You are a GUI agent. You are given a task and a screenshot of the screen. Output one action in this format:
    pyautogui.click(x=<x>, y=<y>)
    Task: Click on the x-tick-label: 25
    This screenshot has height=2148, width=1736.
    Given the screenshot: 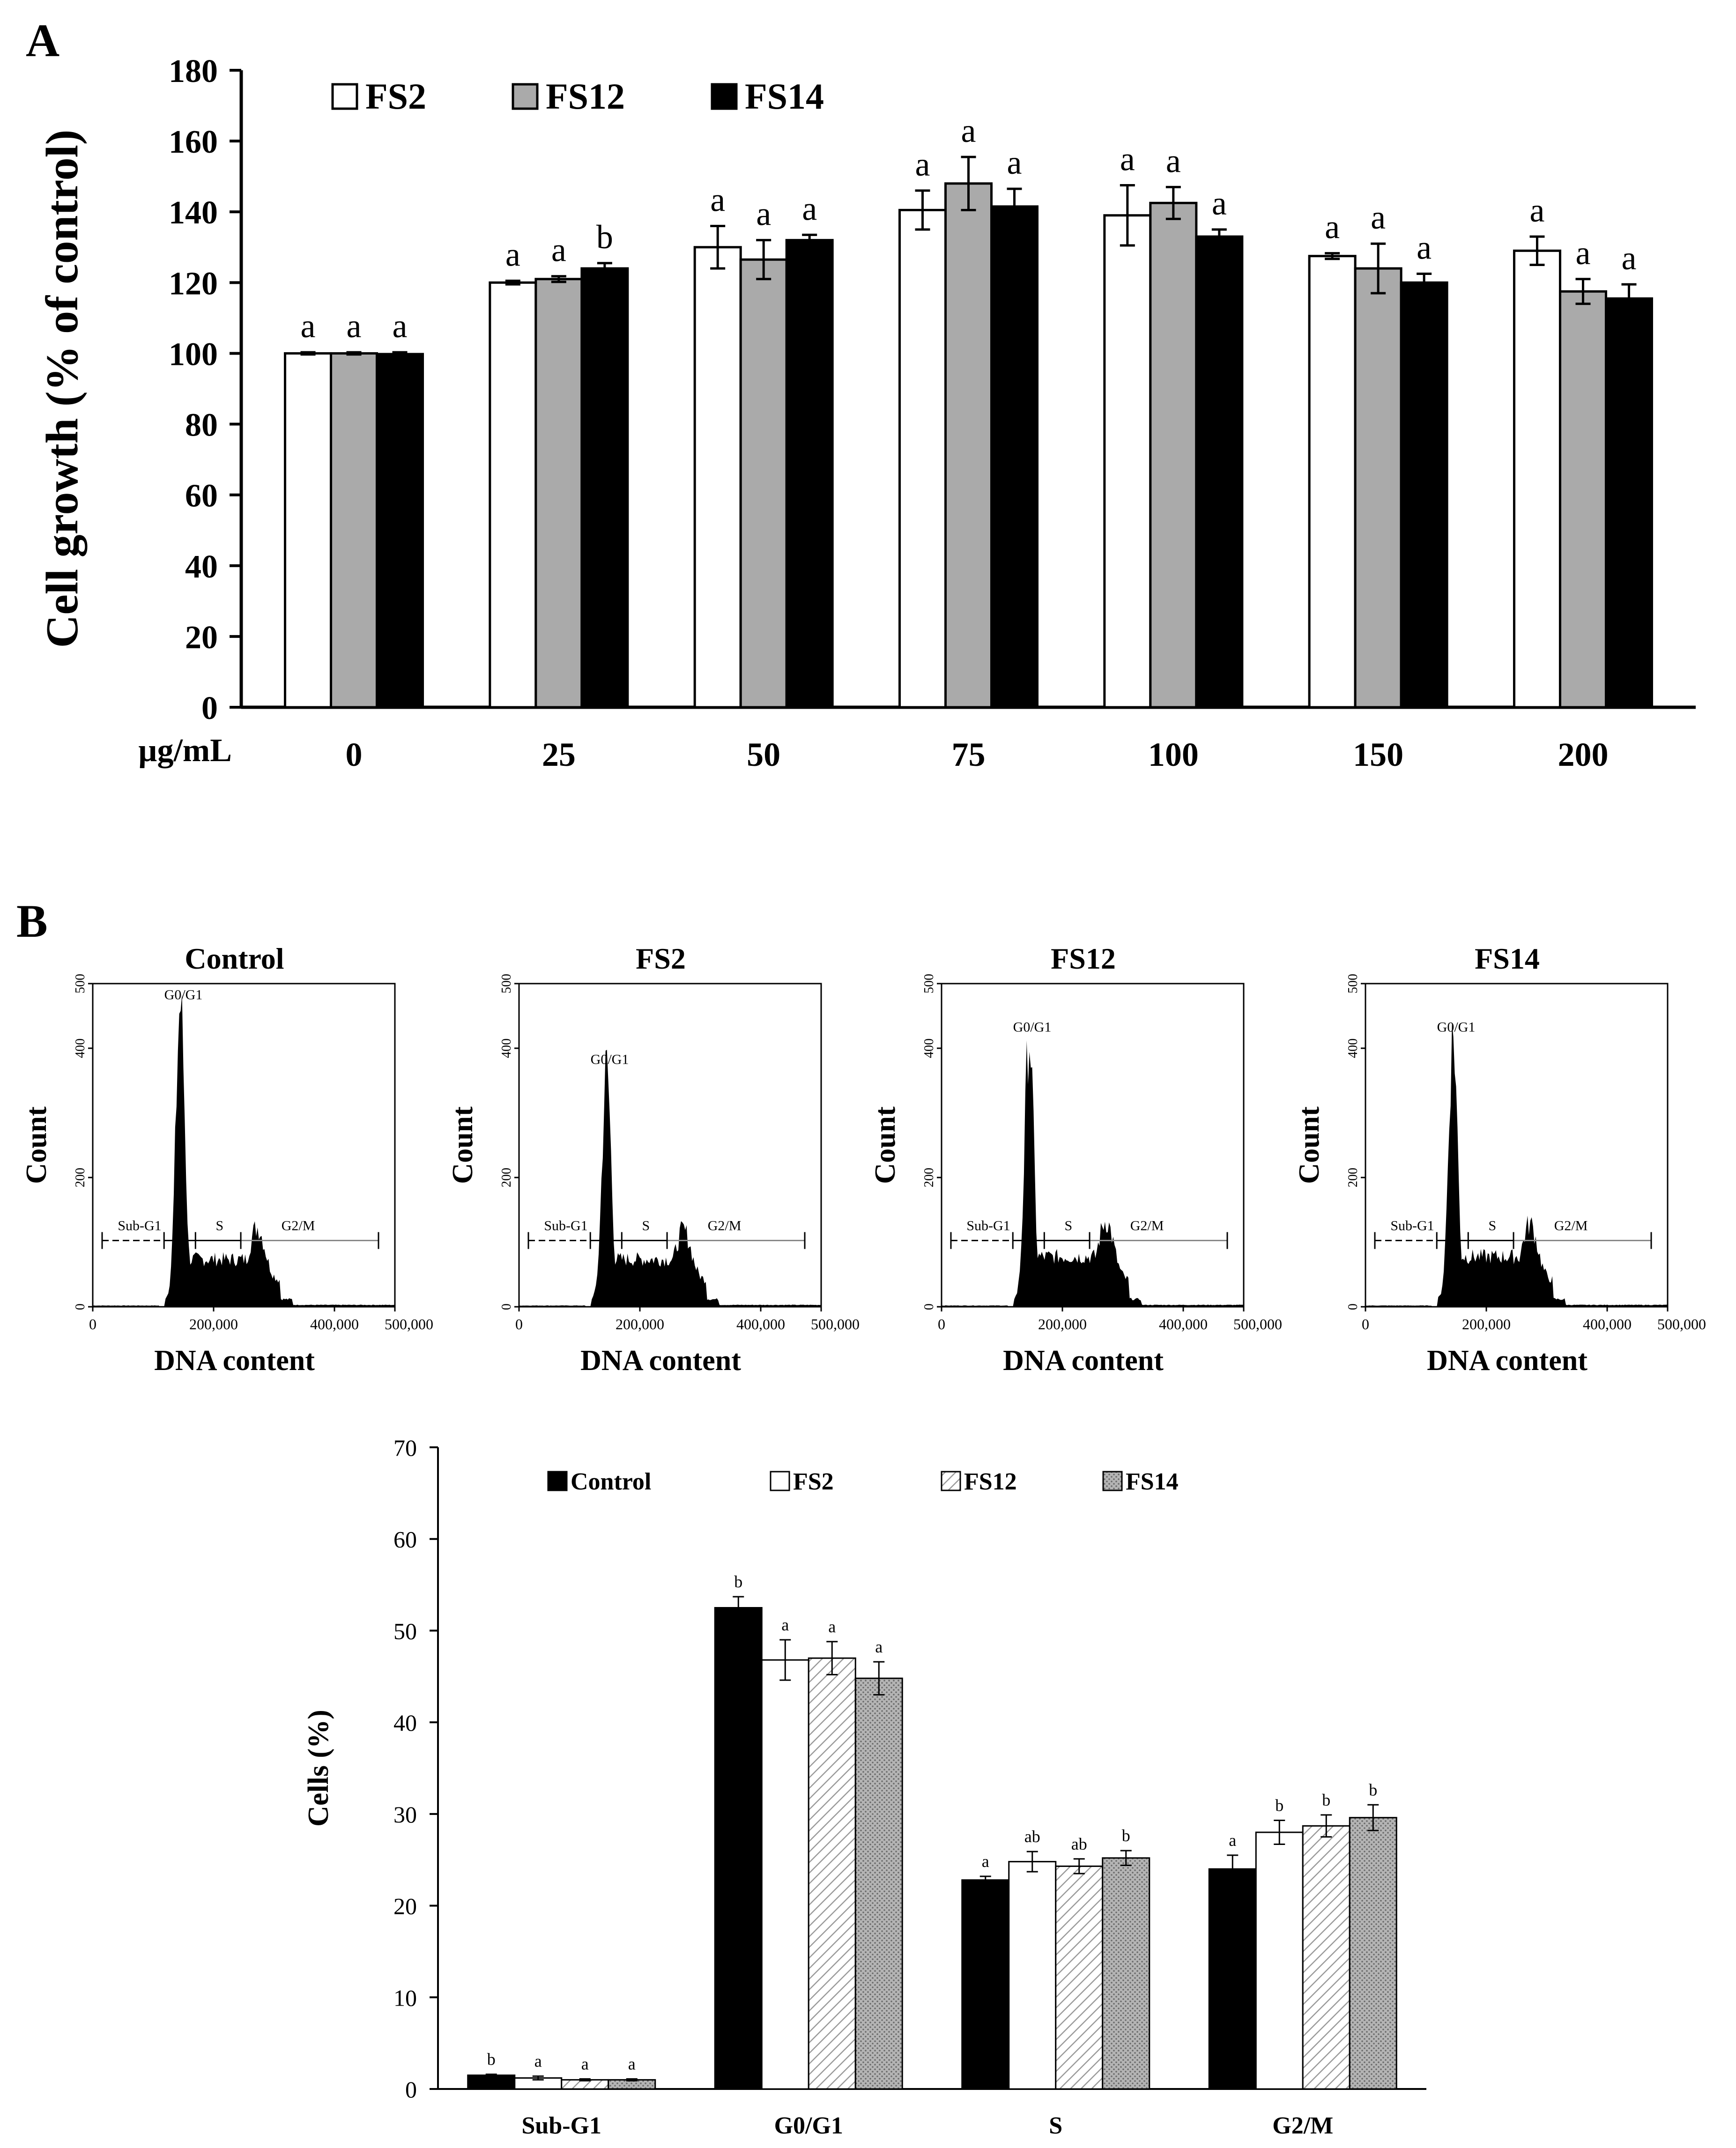 What is the action you would take?
    pyautogui.click(x=559, y=755)
    